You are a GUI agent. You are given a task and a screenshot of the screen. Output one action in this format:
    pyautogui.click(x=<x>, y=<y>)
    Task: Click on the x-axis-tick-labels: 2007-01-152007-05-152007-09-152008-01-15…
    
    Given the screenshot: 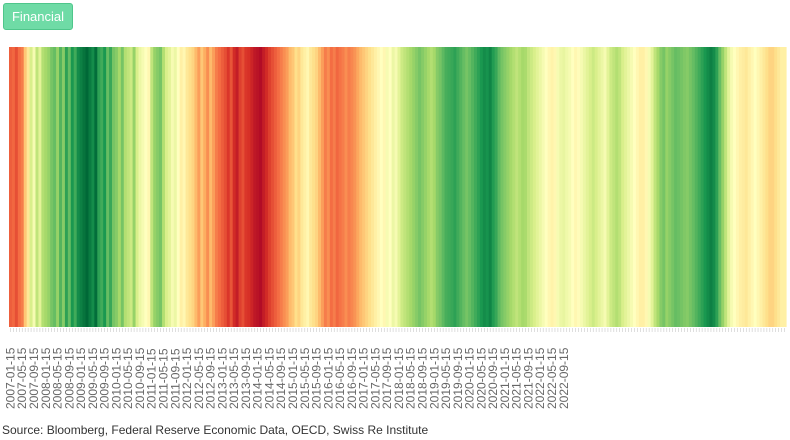 What is the action you would take?
    pyautogui.click(x=286, y=378)
    